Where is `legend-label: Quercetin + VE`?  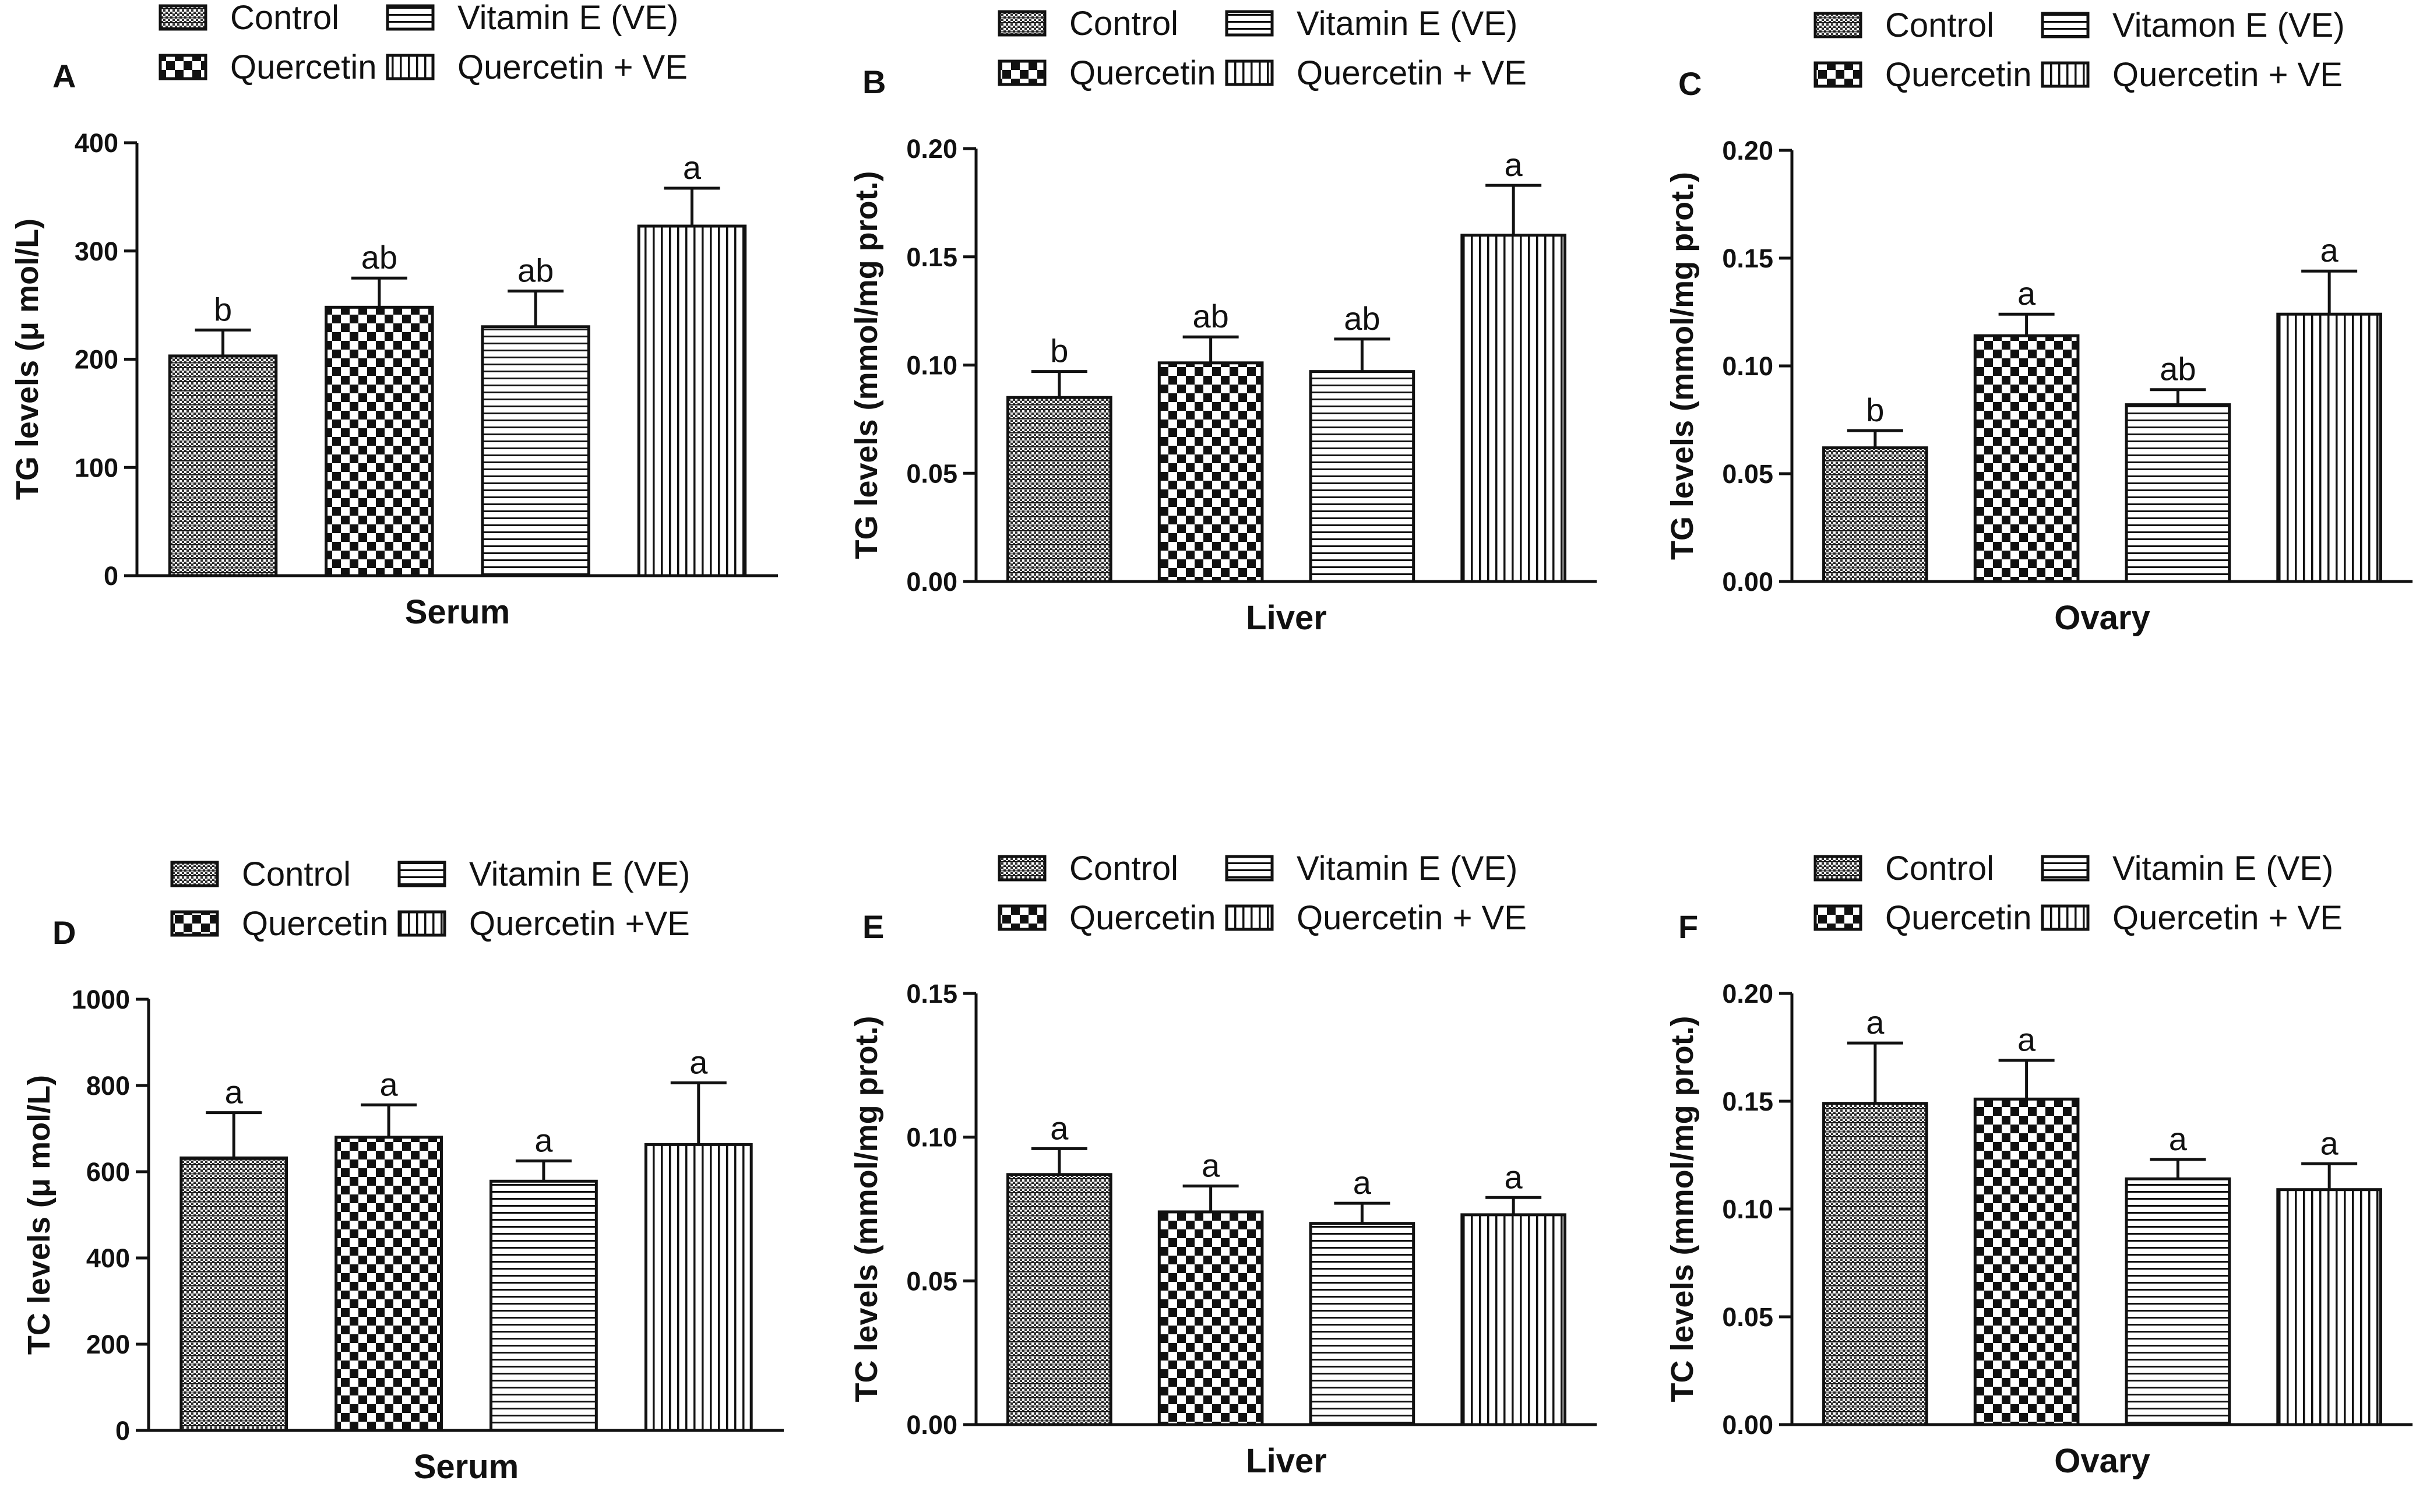 legend-label: Quercetin + VE is located at coordinates (2227, 75).